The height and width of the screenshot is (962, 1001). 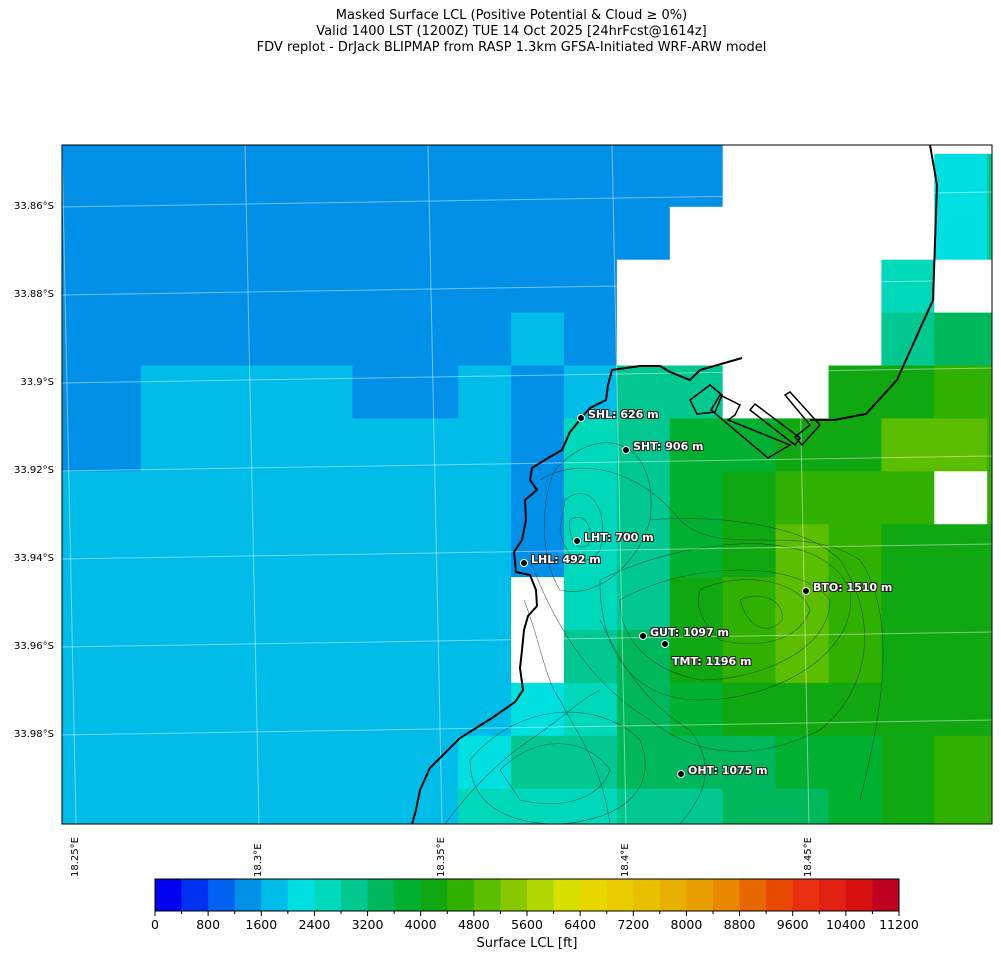 What do you see at coordinates (633, 924) in the screenshot?
I see `colorbar-tick-label: 7200` at bounding box center [633, 924].